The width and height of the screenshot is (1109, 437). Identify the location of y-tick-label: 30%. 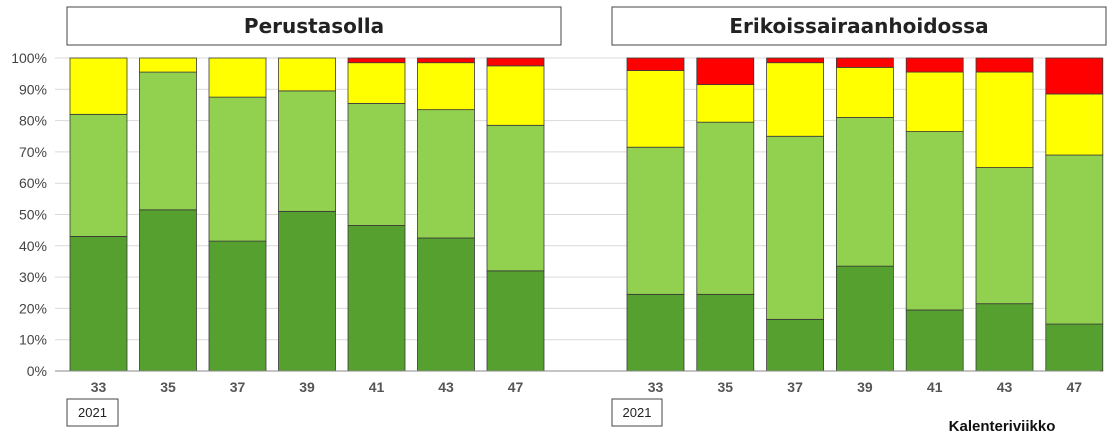
(33, 277).